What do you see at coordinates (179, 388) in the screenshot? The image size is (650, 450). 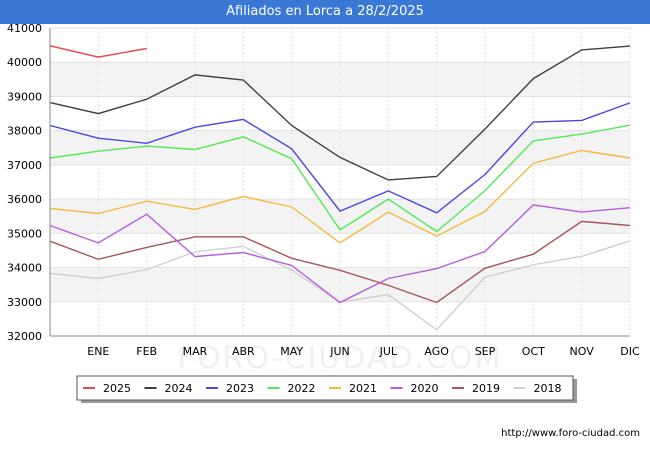 I see `legend-label-2024: 2024` at bounding box center [179, 388].